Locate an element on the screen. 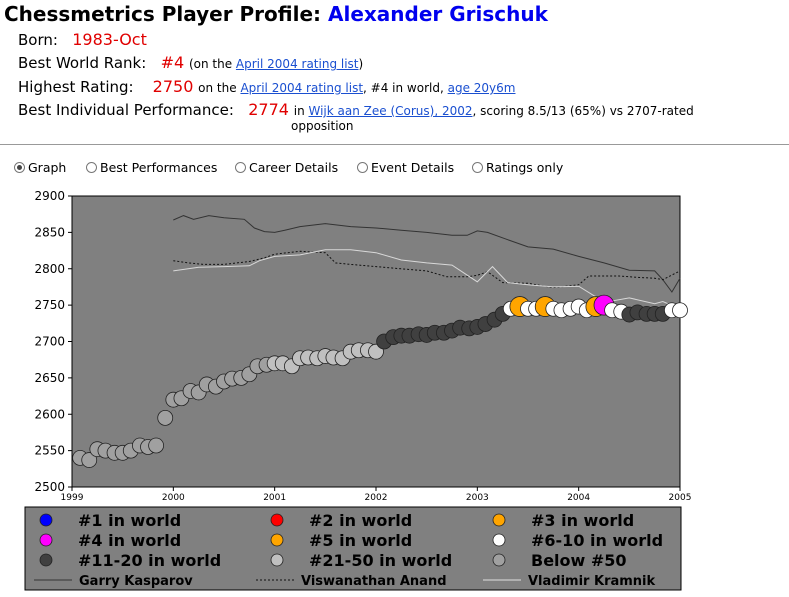  best-rank-value: #4 is located at coordinates (172, 62).